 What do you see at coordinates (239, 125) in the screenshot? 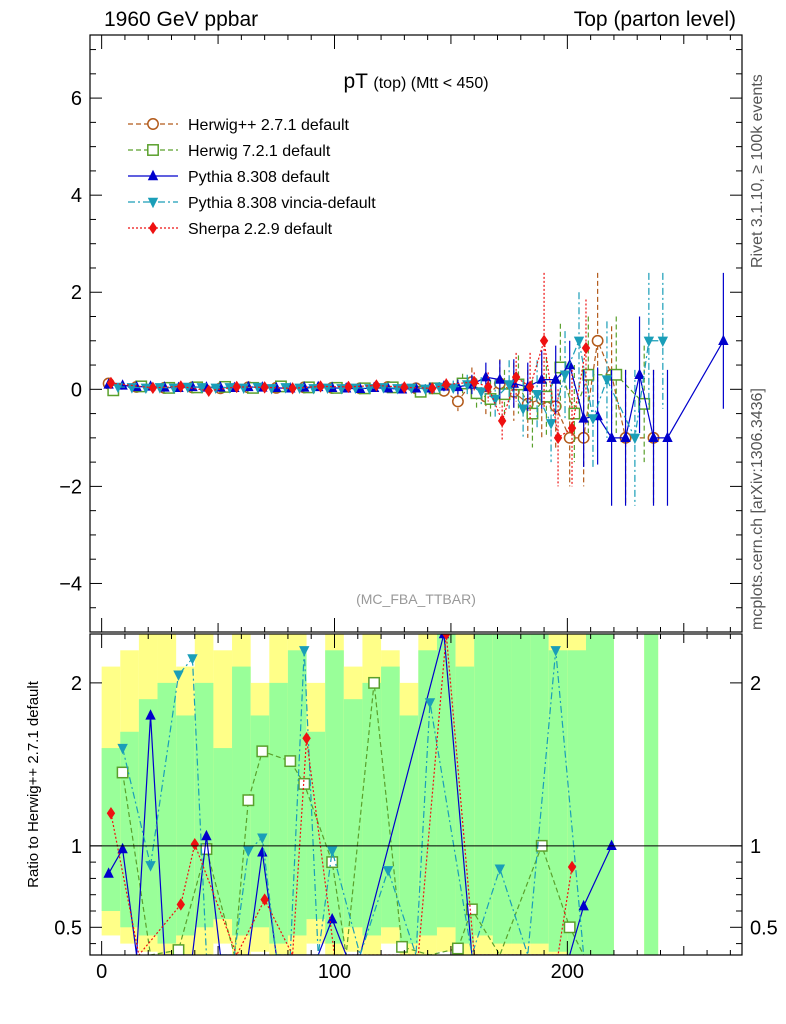
I see `legend-entry: Herwig++ 2.7.1 default` at bounding box center [239, 125].